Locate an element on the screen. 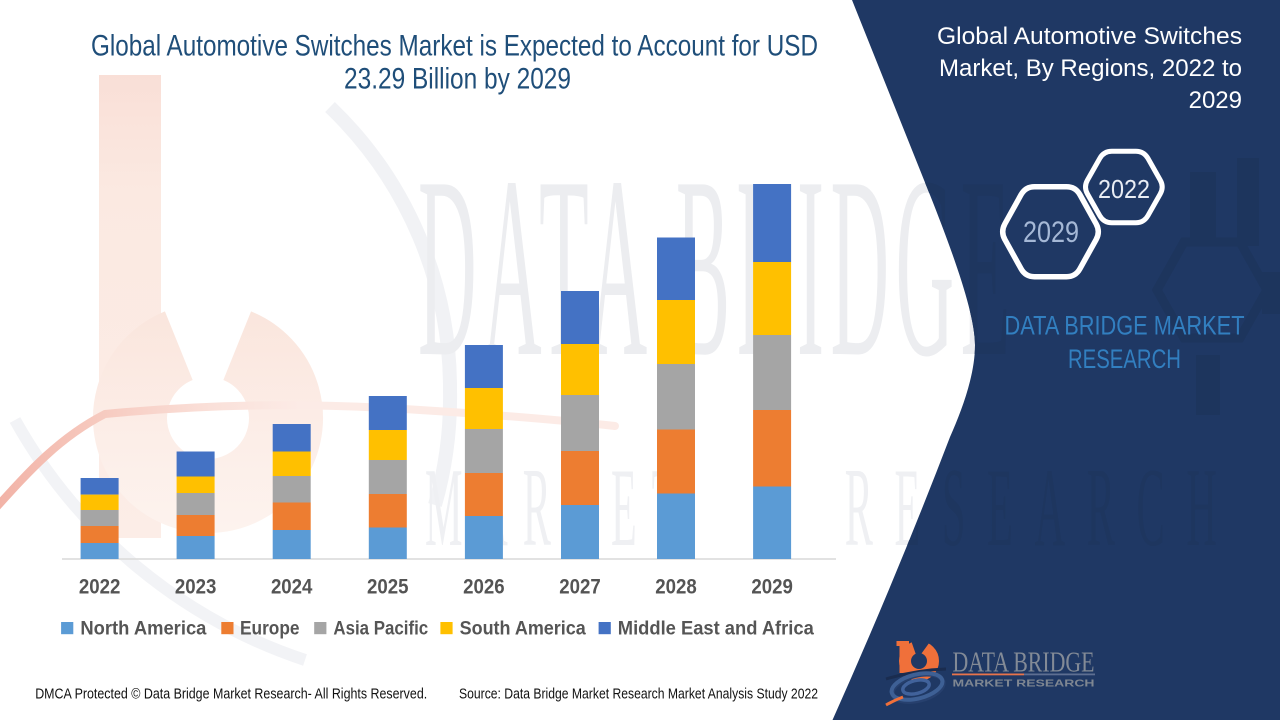 The width and height of the screenshot is (1280, 720). svg-text: DATA BRIDGE is located at coordinates (1024, 663).